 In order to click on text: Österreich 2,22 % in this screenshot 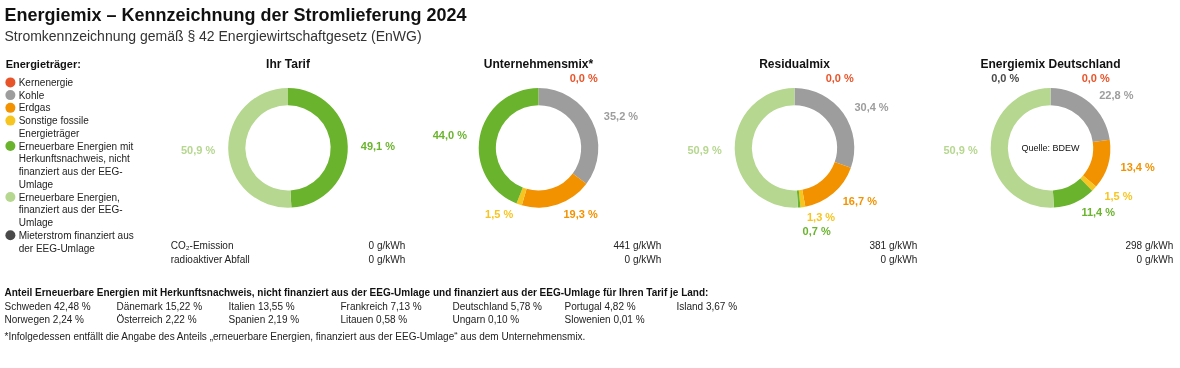, I will do `click(156, 319)`.